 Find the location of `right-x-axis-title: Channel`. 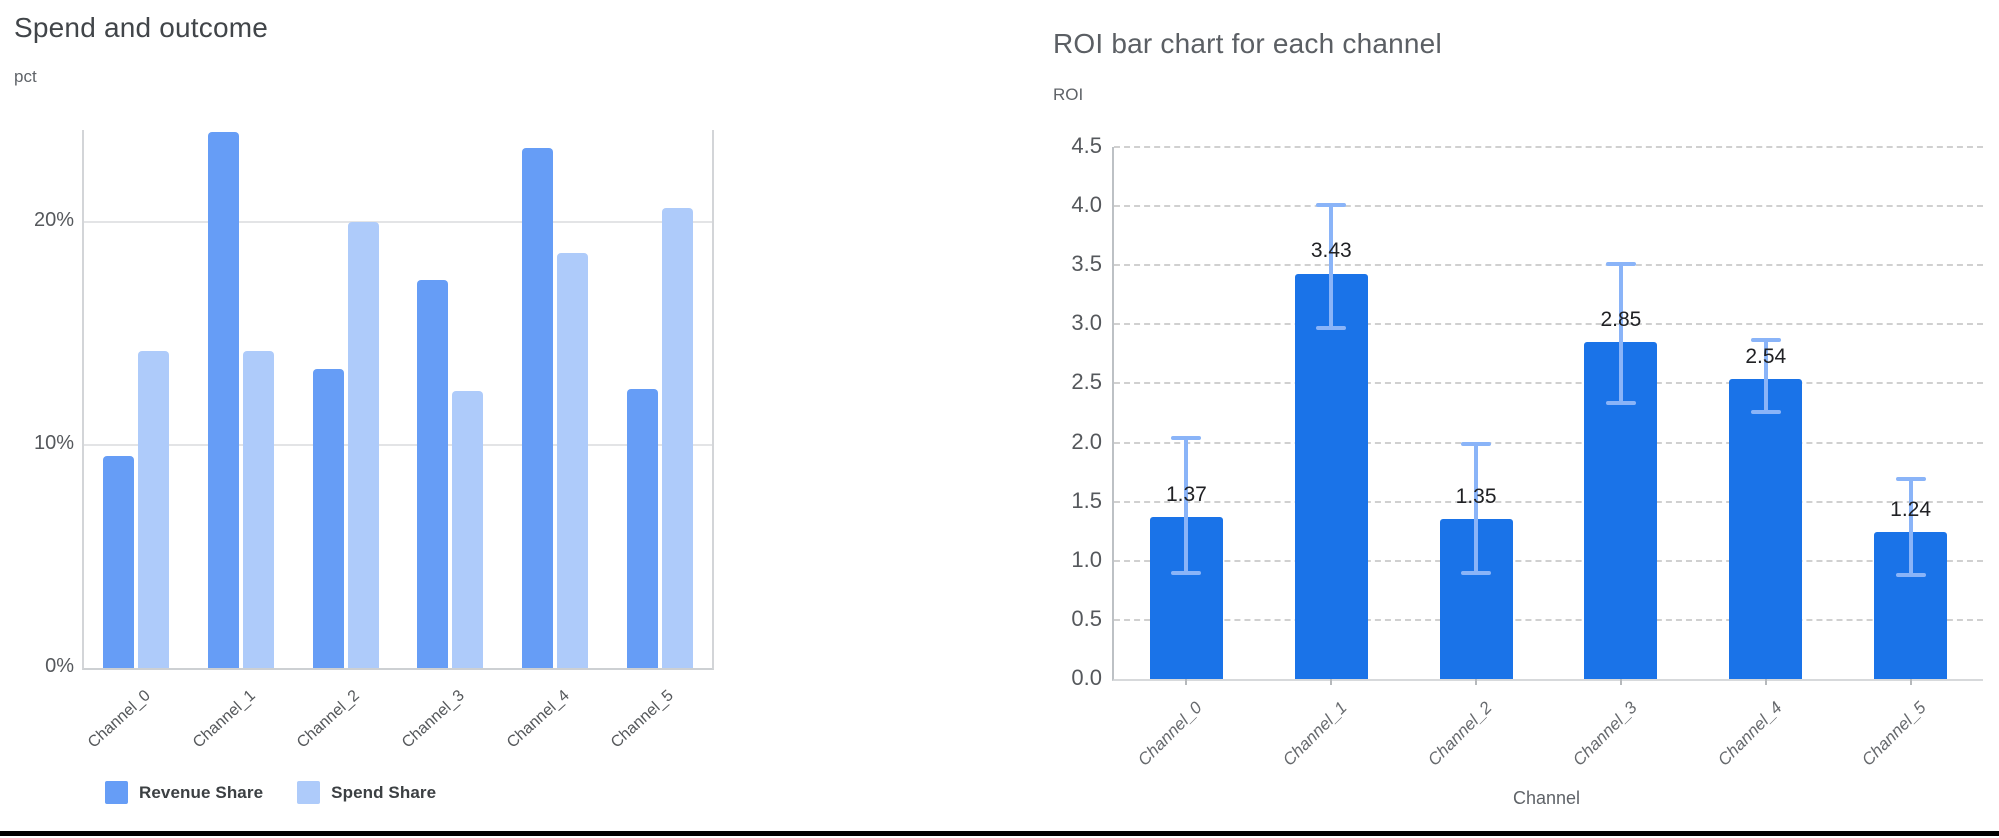

right-x-axis-title: Channel is located at coordinates (1546, 798).